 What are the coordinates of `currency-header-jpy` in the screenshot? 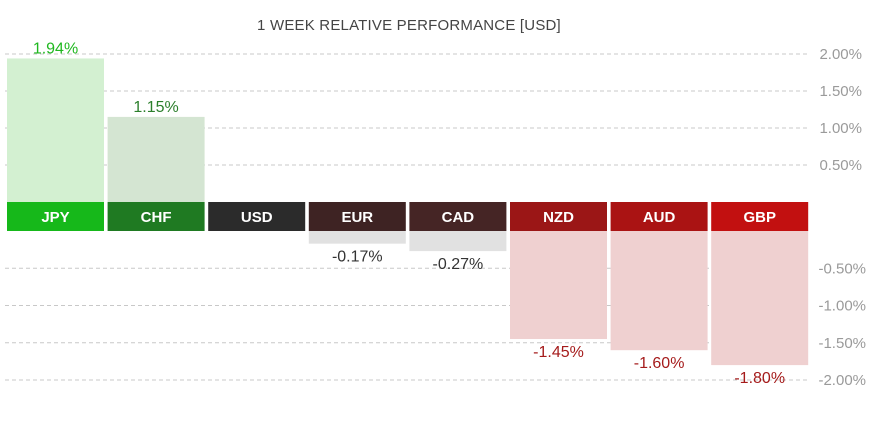 It's located at (55, 216).